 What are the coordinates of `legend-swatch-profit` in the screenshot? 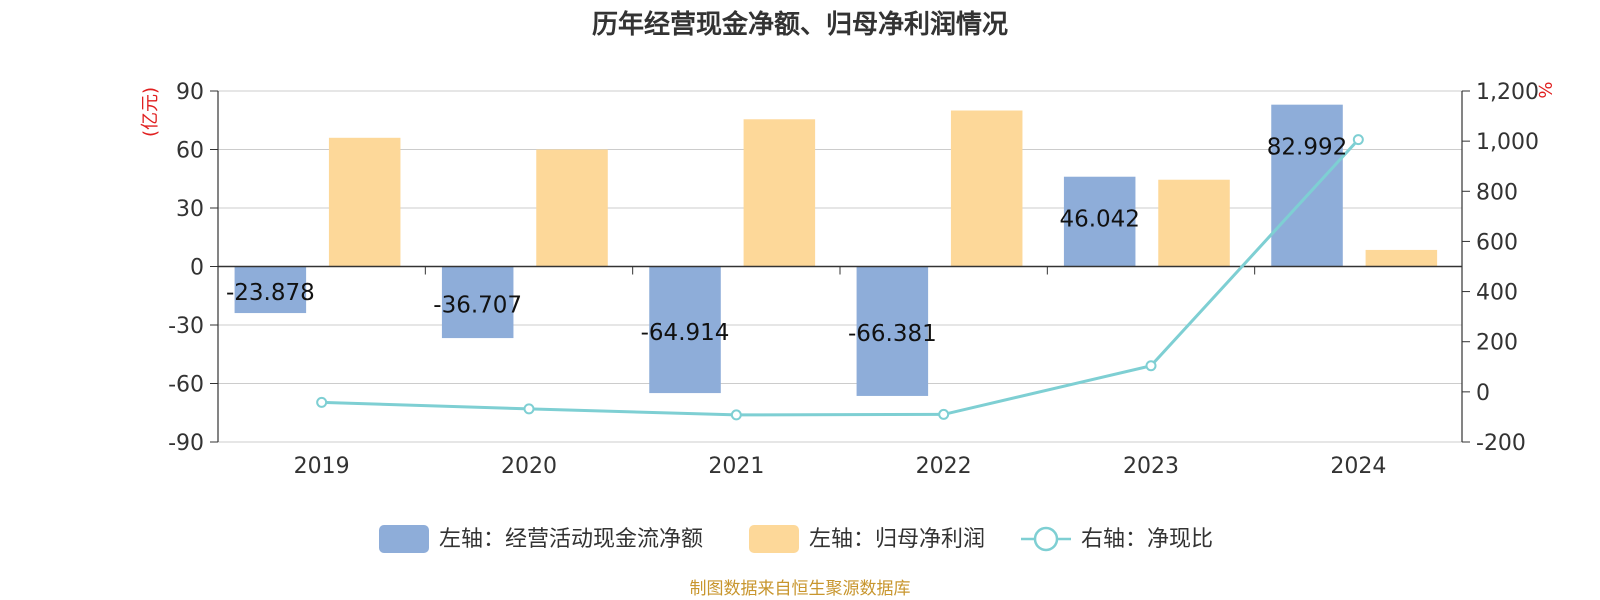 It's located at (774, 539).